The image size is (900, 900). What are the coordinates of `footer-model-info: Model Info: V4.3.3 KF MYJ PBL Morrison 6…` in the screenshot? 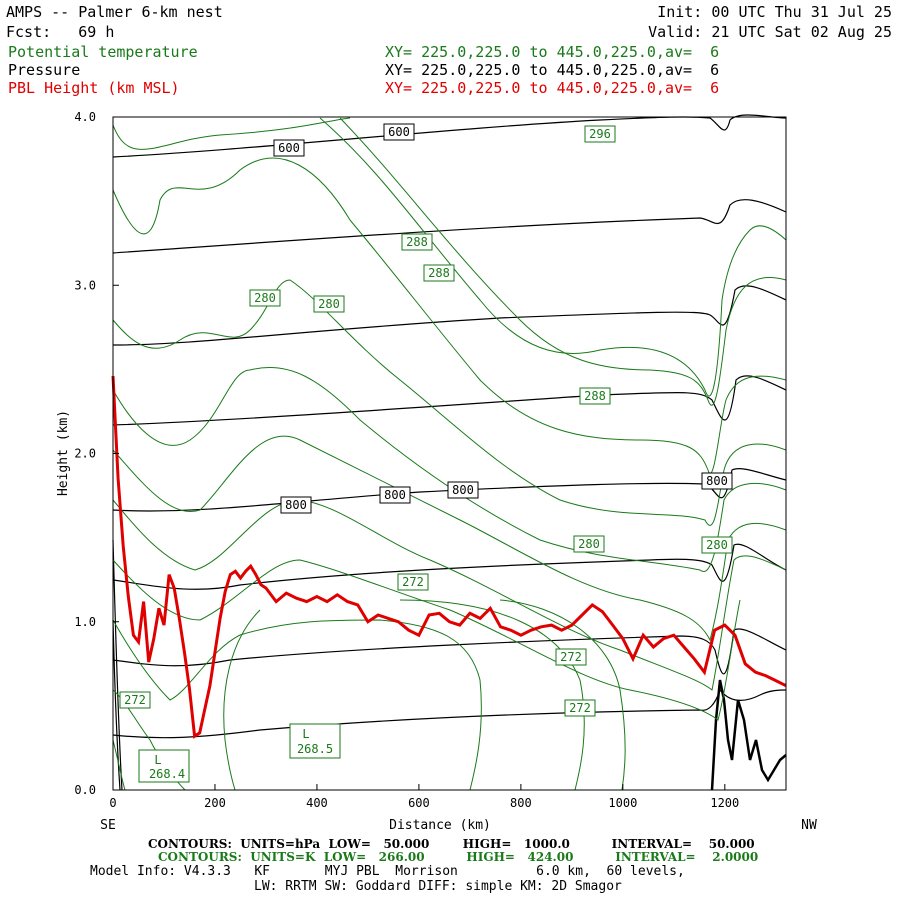 It's located at (387, 871).